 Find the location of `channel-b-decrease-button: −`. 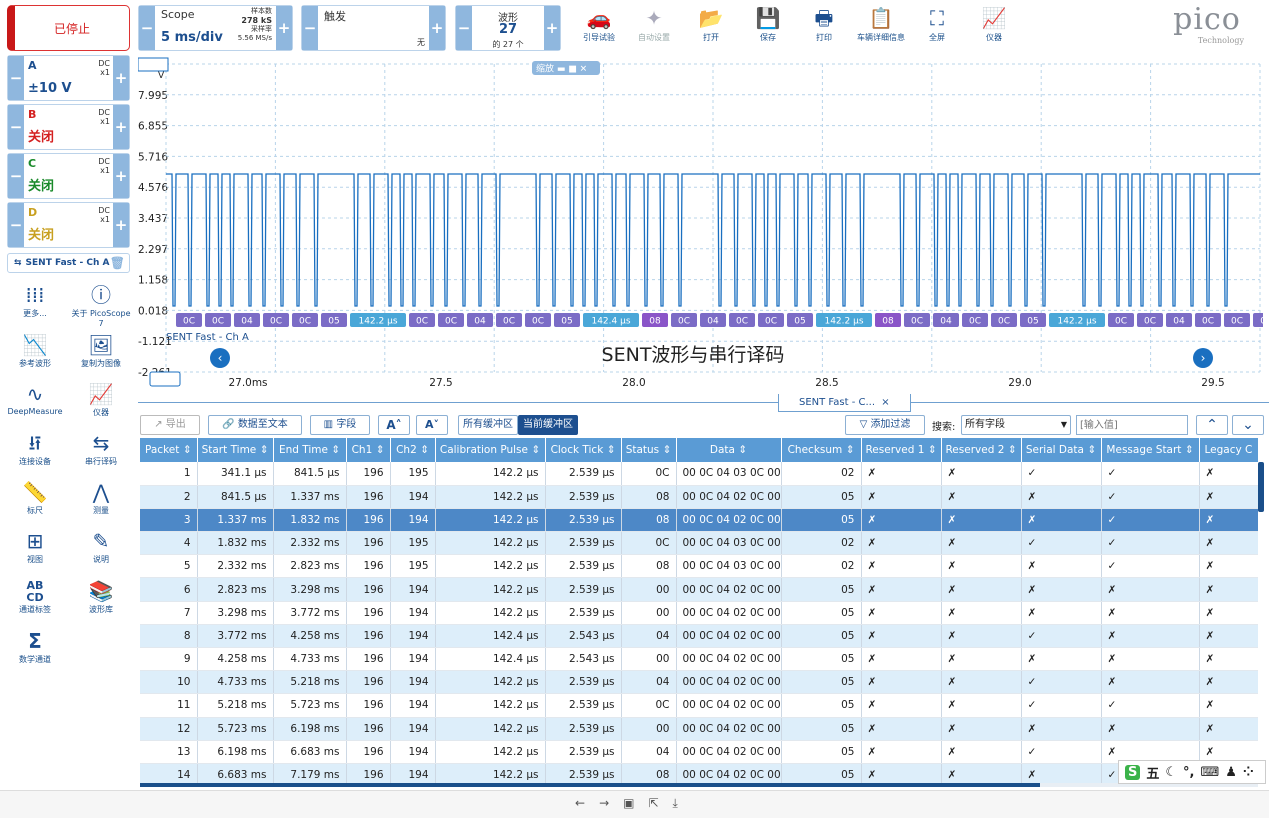

channel-b-decrease-button: − is located at coordinates (16, 127).